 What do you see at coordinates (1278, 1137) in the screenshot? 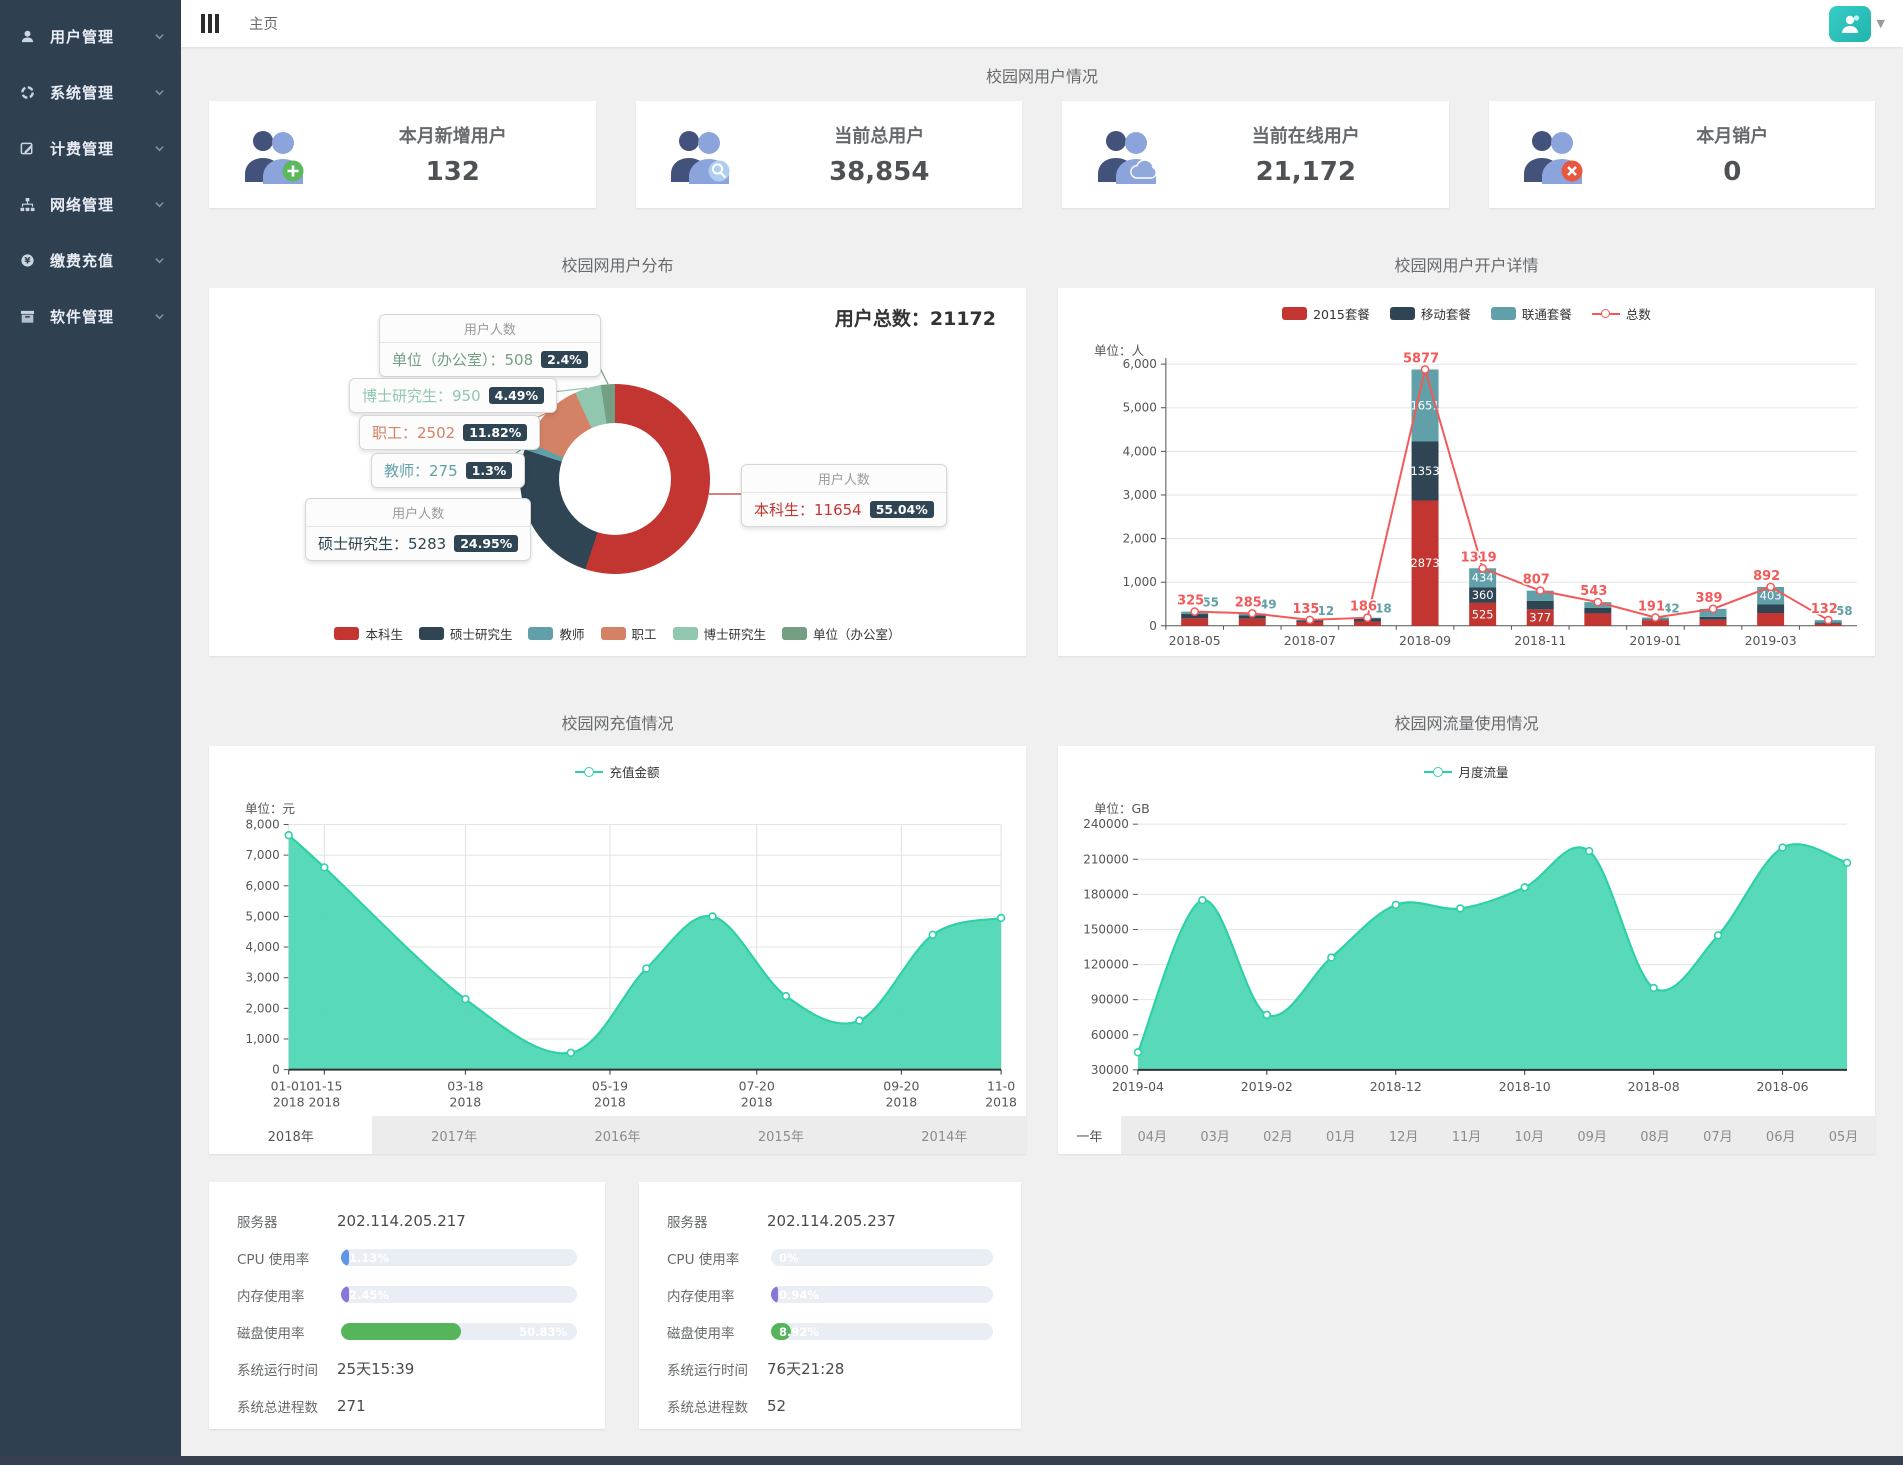
I see `month-tab-3: 02月` at bounding box center [1278, 1137].